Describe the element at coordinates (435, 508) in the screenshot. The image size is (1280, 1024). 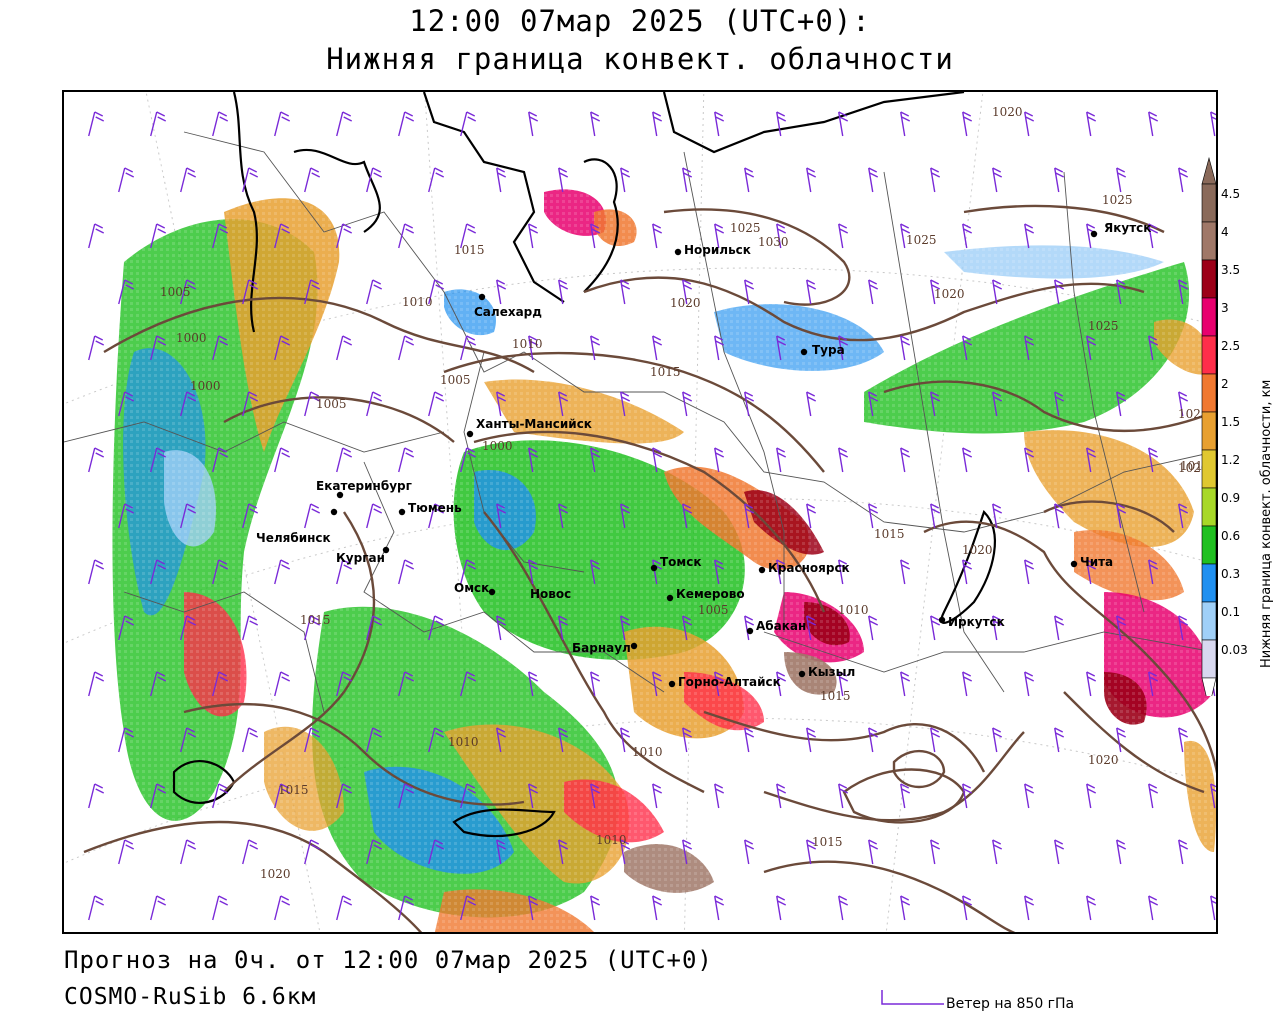
I see `city-label: Тюмень` at that location.